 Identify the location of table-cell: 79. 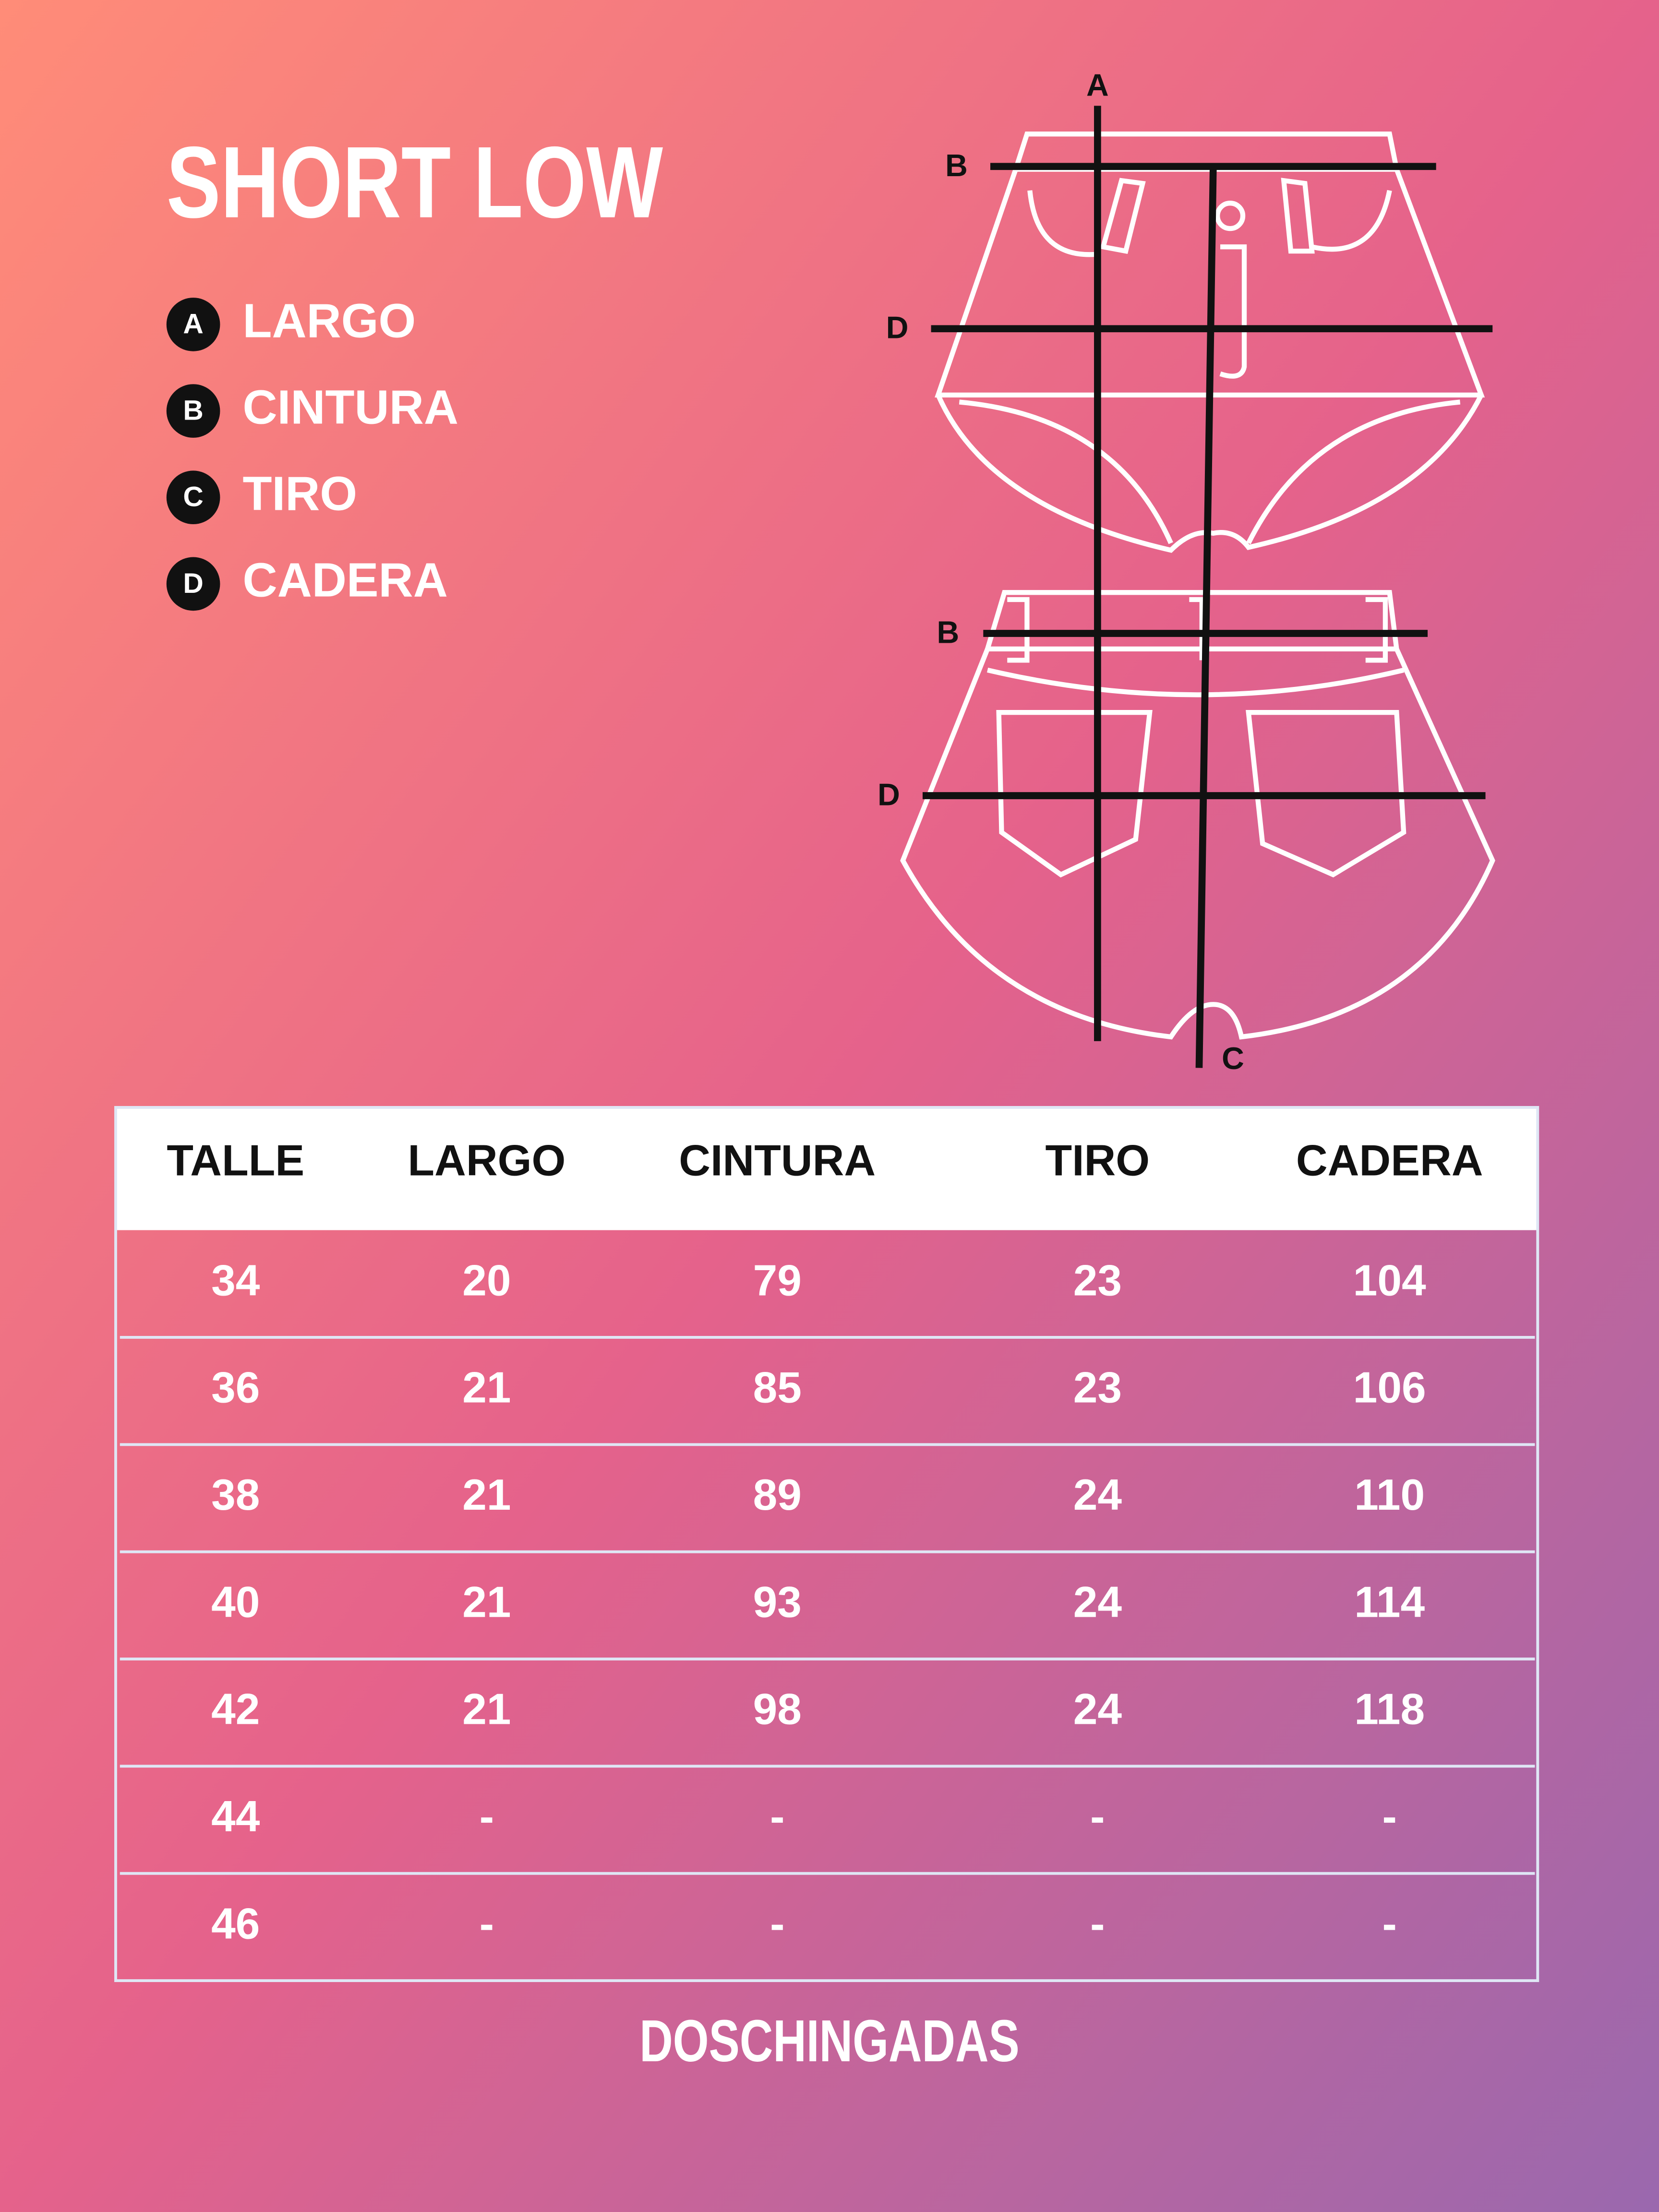
(777, 1280).